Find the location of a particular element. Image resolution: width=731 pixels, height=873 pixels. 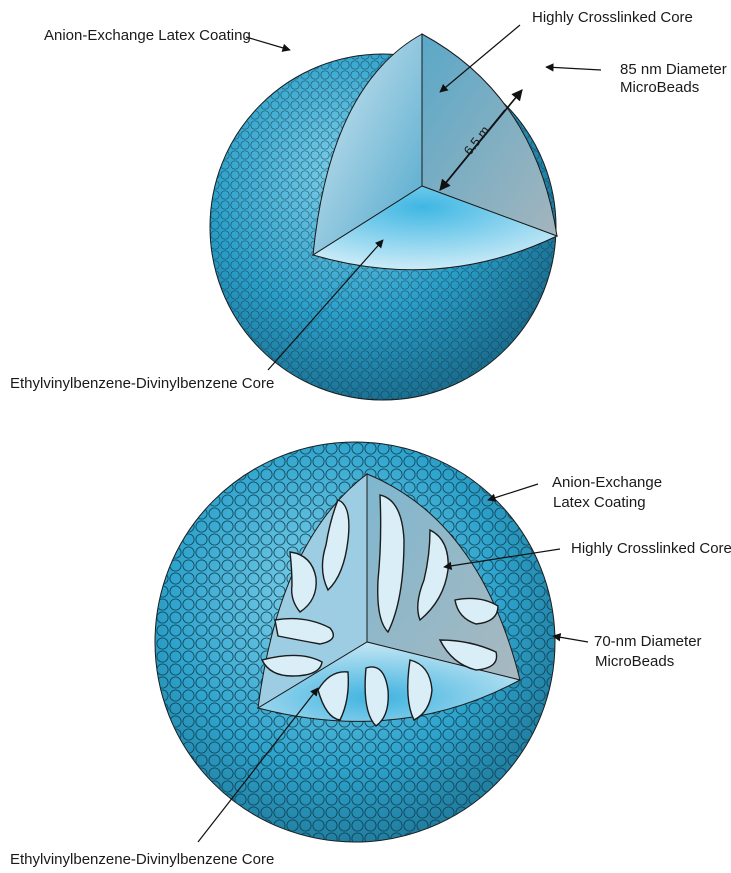

top-microbeads-label-line2: MicroBeads is located at coordinates (659, 87).